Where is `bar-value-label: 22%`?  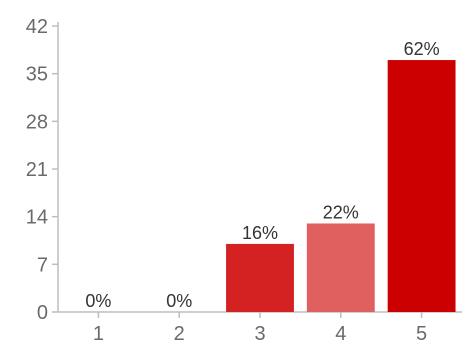
bar-value-label: 22% is located at coordinates (341, 212).